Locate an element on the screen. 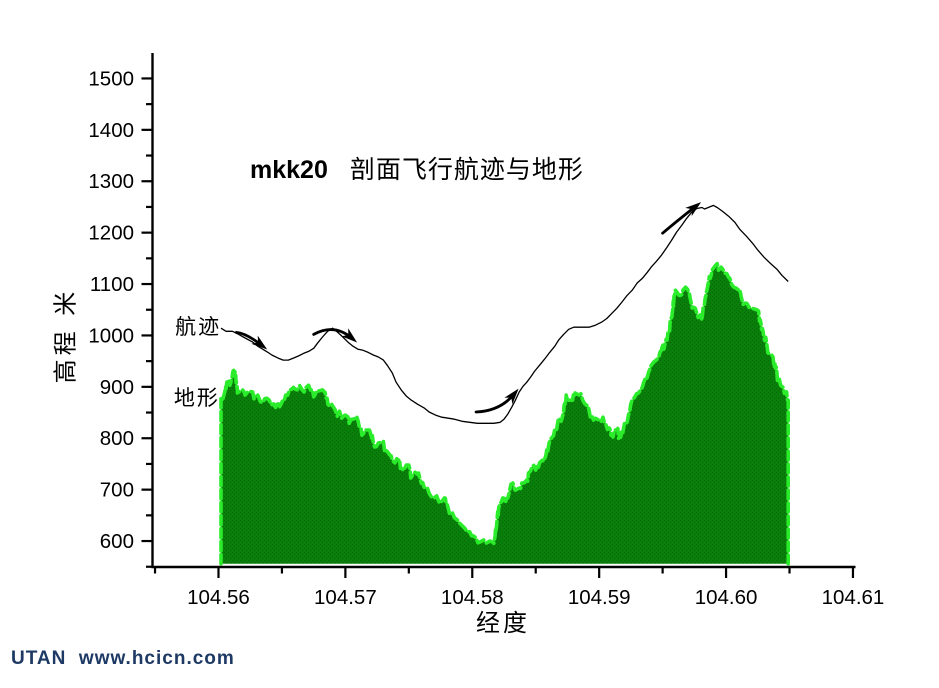 The width and height of the screenshot is (939, 688). x-tick-label: 104.58 is located at coordinates (472, 597).